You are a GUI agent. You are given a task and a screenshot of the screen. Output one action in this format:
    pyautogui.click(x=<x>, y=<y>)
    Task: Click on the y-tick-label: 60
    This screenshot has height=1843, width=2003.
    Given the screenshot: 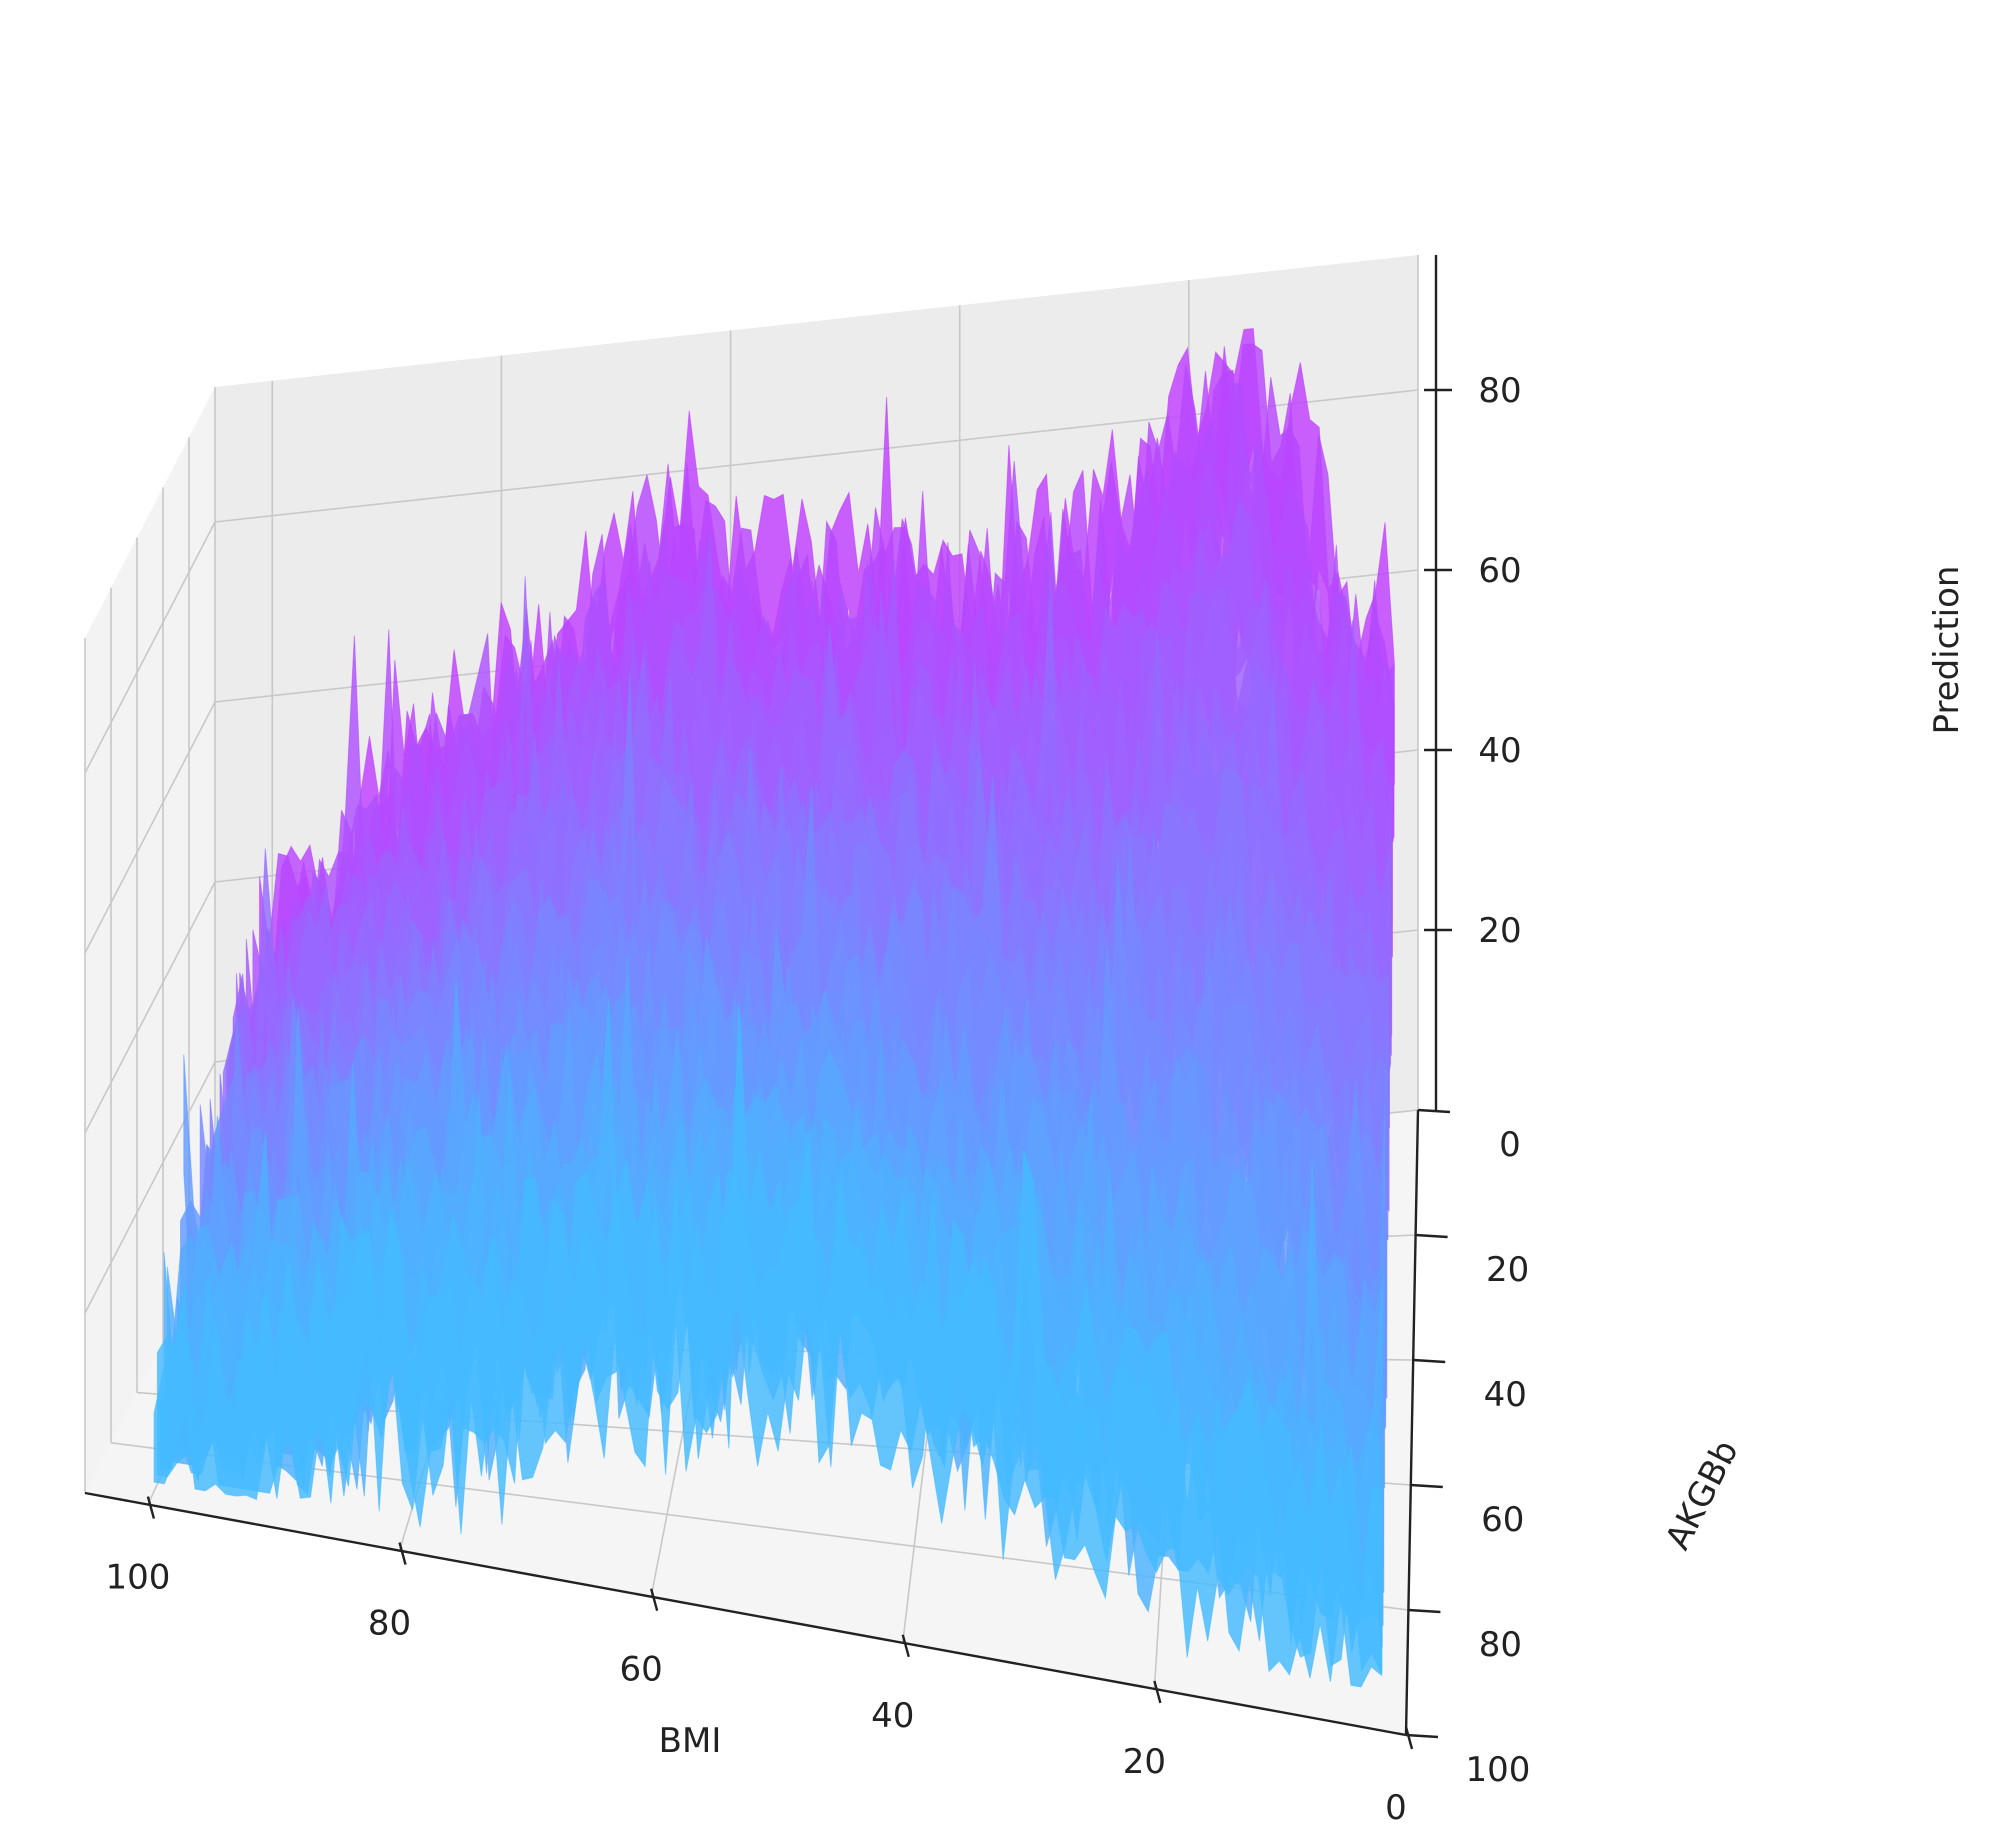 What is the action you would take?
    pyautogui.click(x=1502, y=1520)
    